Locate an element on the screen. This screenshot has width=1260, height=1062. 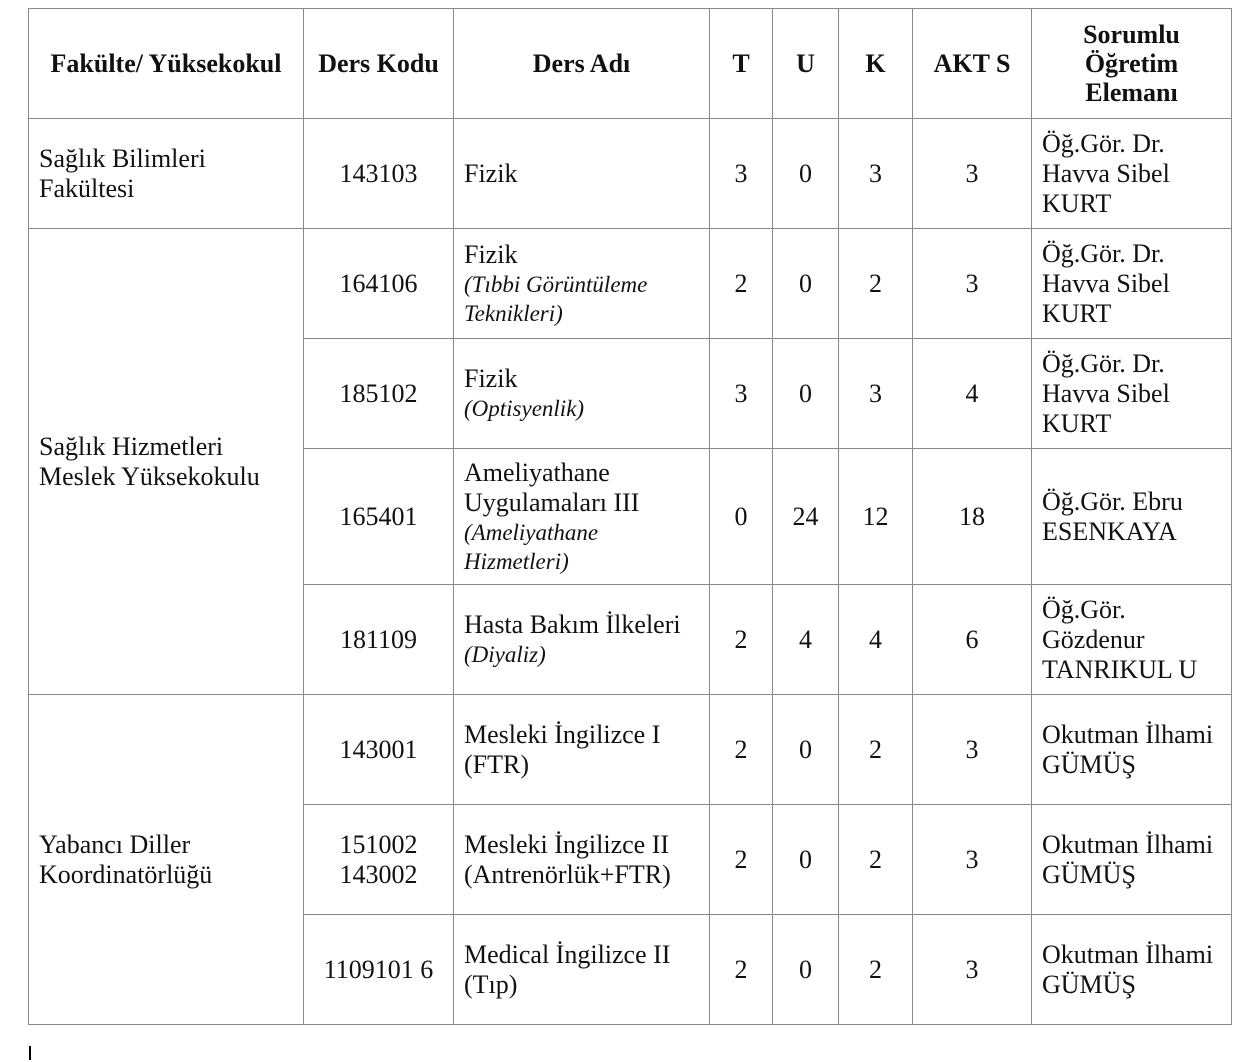
header-akts-text: AKT S is located at coordinates (972, 63).